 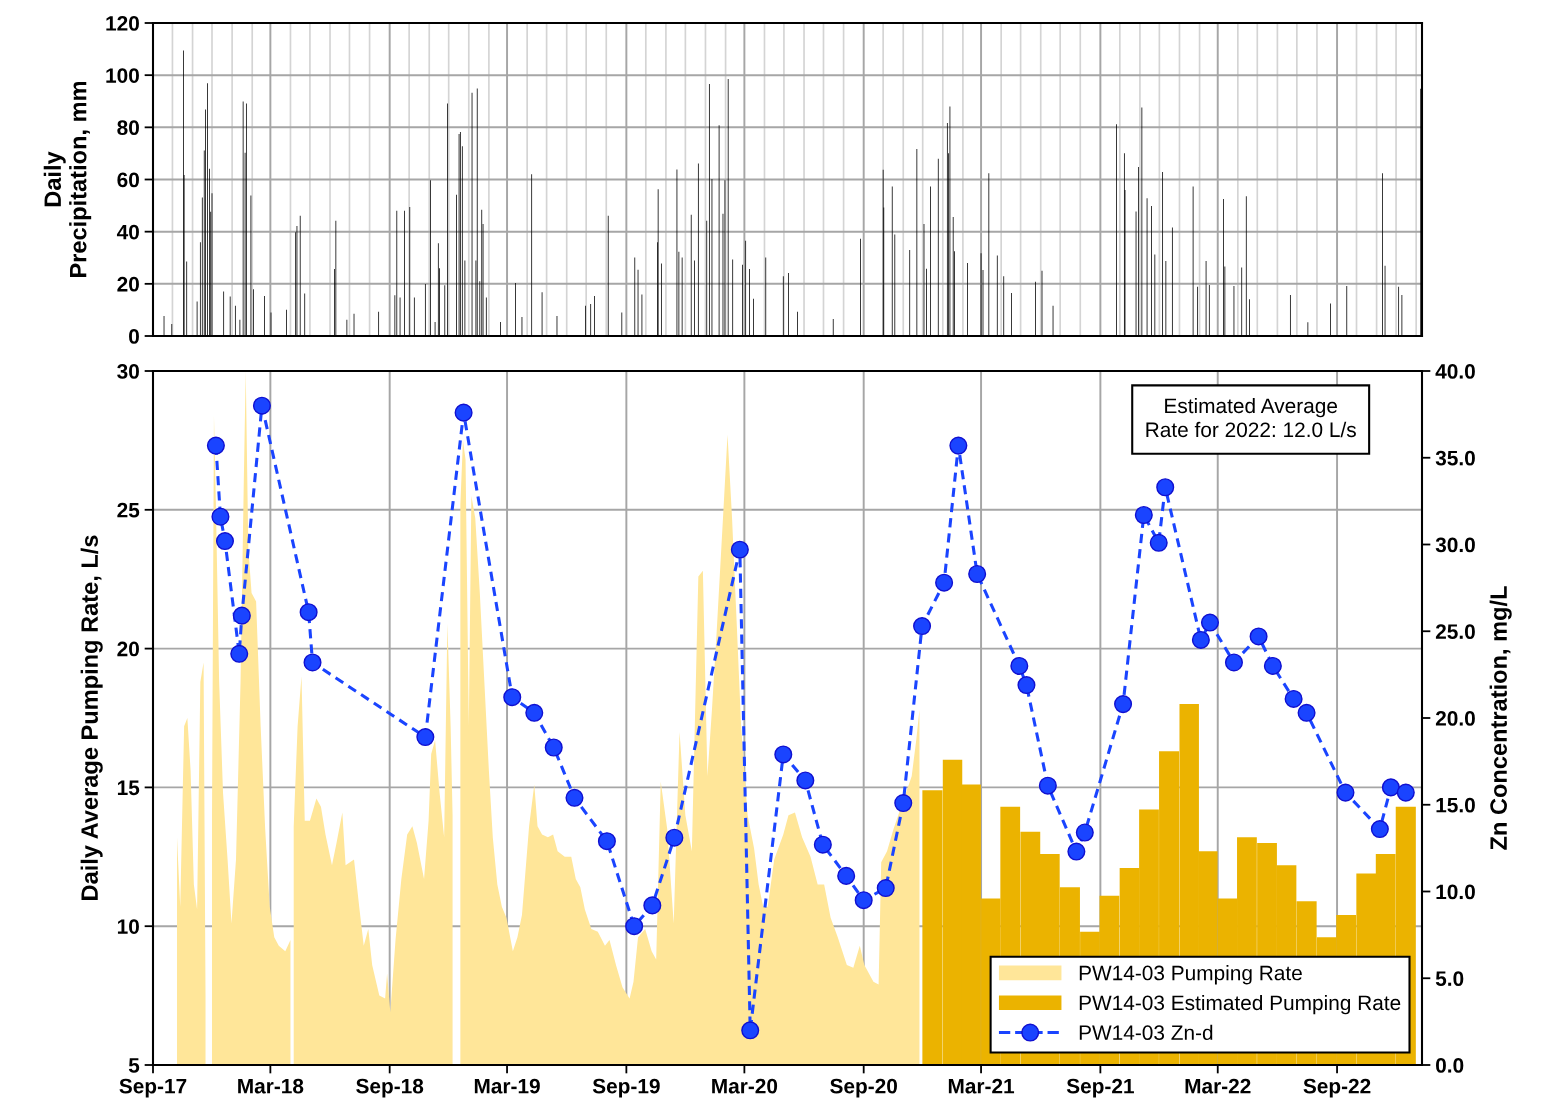 I want to click on y-tick-label: 10, so click(x=128, y=926).